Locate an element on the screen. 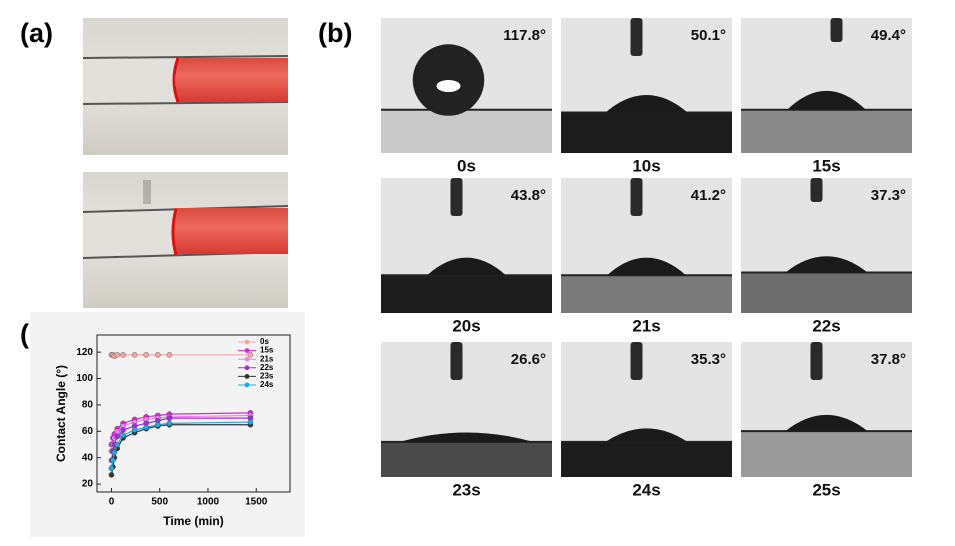 This screenshot has height=546, width=955. y-tick-label: 60 is located at coordinates (88, 431).